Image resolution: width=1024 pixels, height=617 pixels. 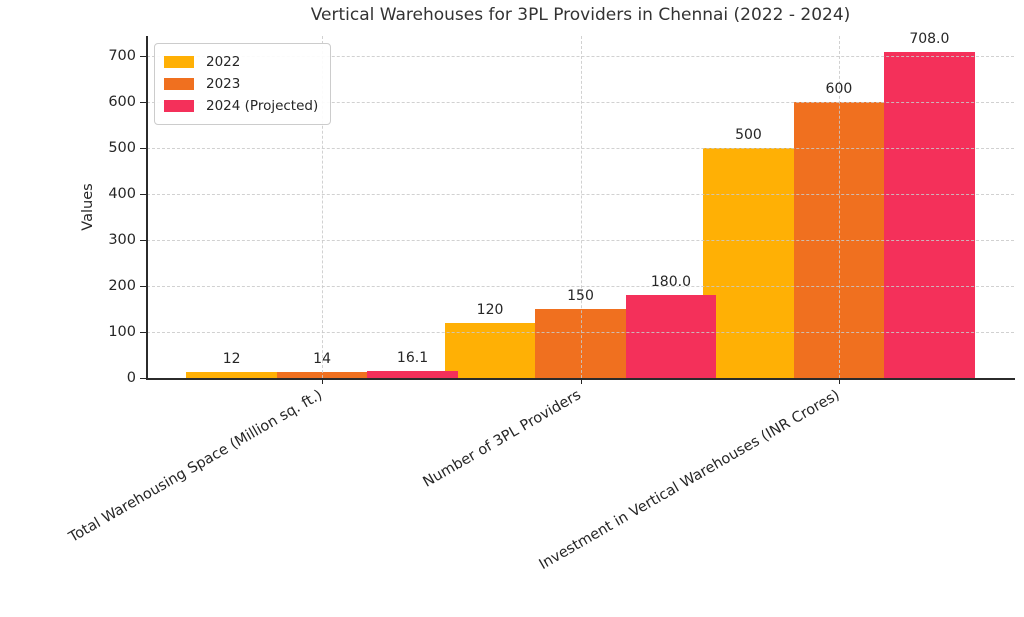 What do you see at coordinates (223, 84) in the screenshot?
I see `legend-label: 2023` at bounding box center [223, 84].